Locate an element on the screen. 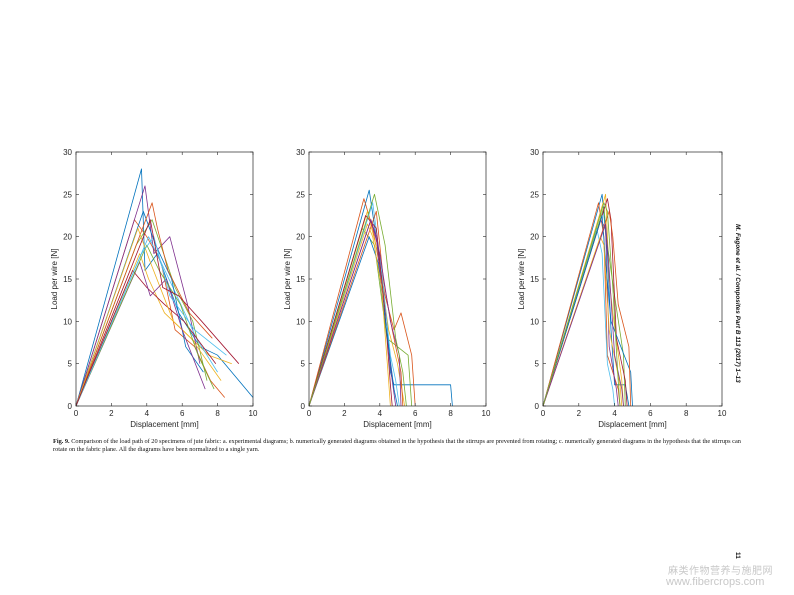  caption-label: Fig. 9. is located at coordinates (61, 441).